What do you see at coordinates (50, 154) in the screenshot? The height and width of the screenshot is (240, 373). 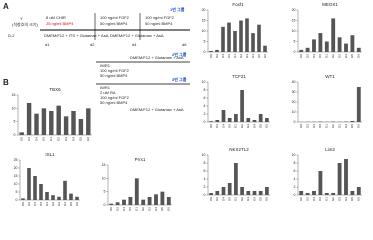 I see `chart-title: ISL1` at bounding box center [50, 154].